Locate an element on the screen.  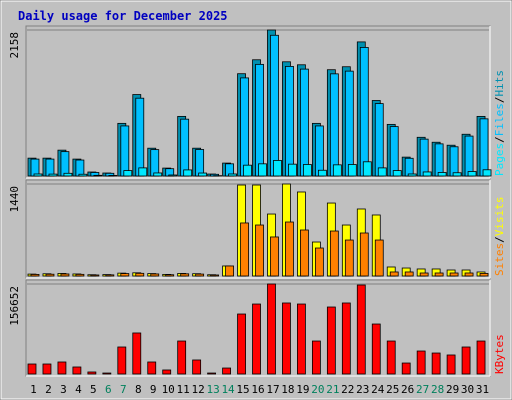
legend: KBytes is located at coordinates (499, 354).